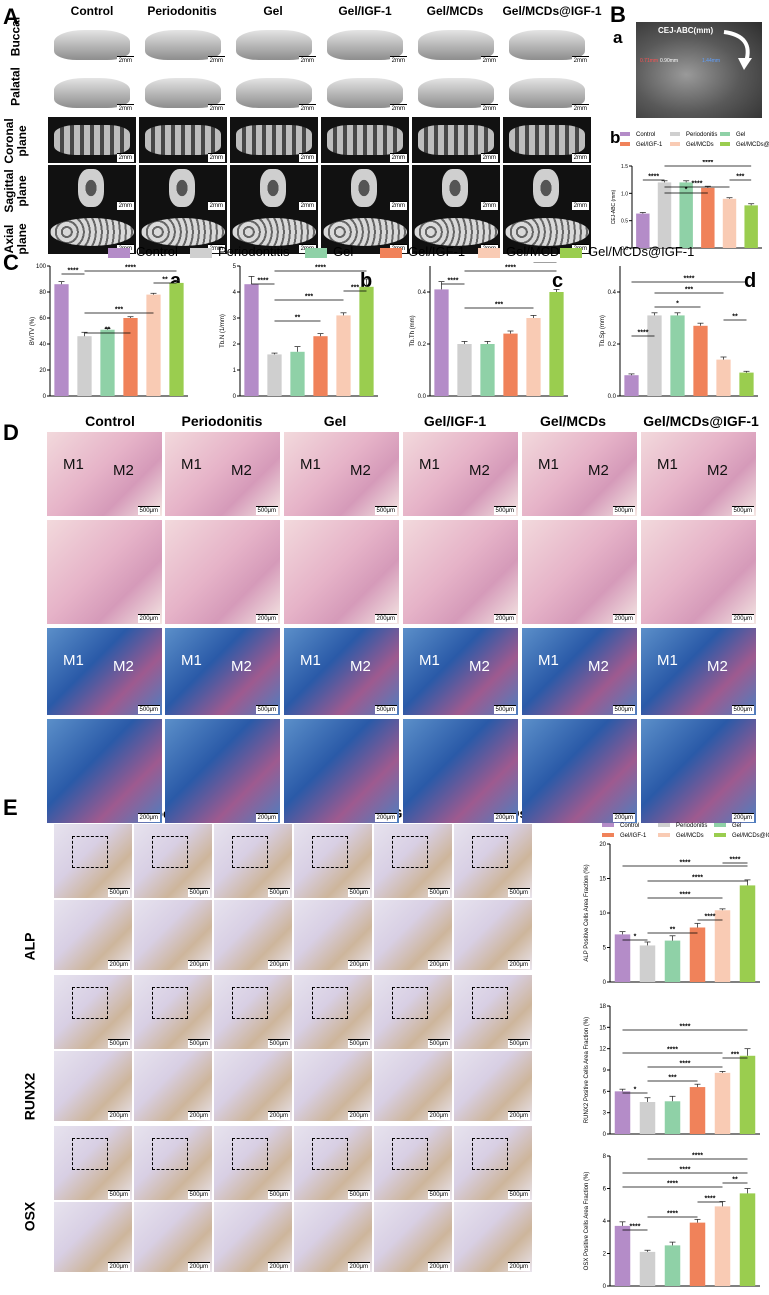  I want to click on ytick-label-Cb-5: 5, so click(235, 267).